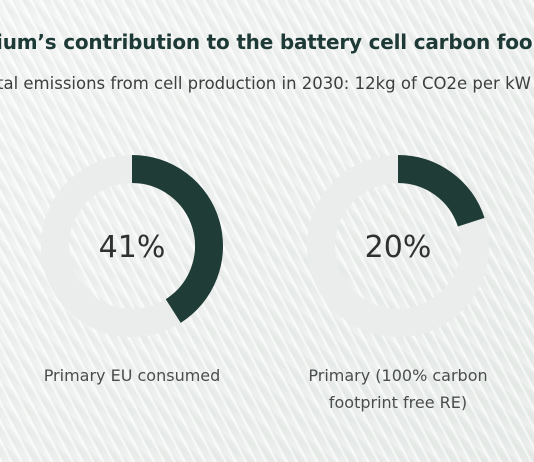 Image resolution: width=534 pixels, height=462 pixels. I want to click on donut-2-value: 20%, so click(398, 247).